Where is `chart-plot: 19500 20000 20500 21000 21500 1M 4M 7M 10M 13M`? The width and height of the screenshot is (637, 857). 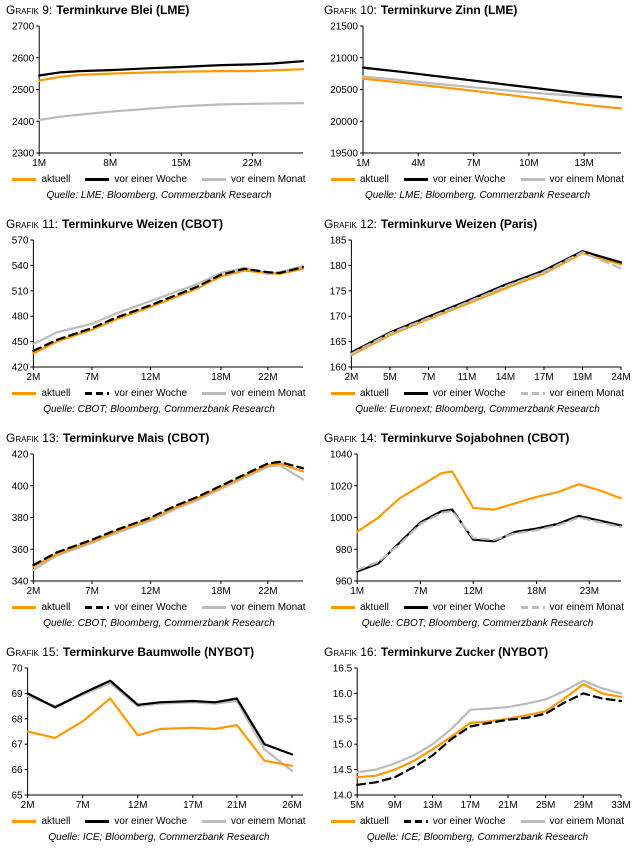
chart-plot: 19500 20000 20500 21000 21500 1M 4M 7M 10M 13M is located at coordinates (476, 95).